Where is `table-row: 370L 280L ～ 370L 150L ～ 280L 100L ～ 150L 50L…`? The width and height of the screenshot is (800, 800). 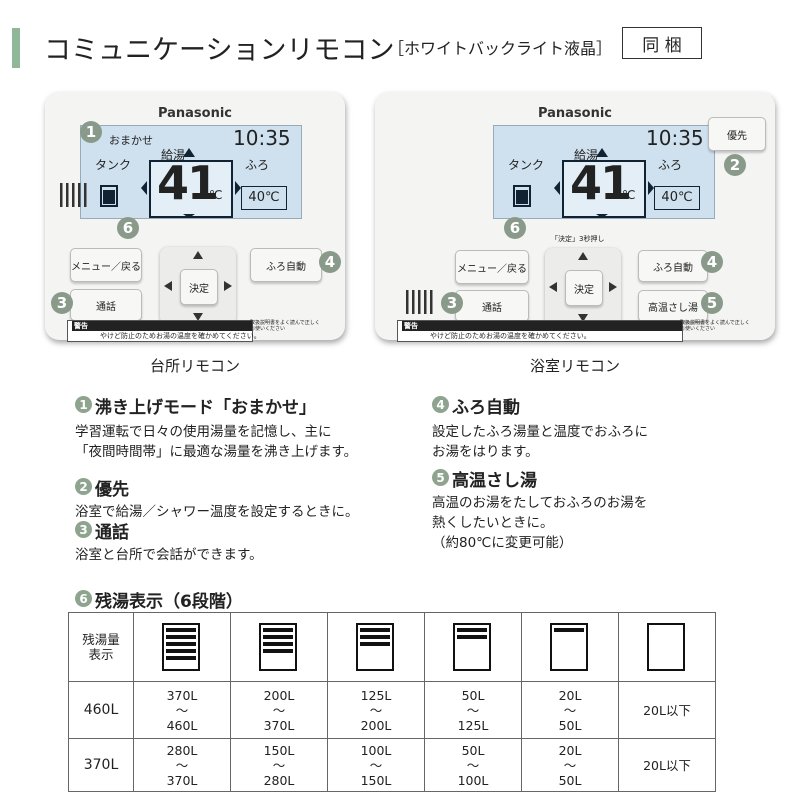 table-row: 370L 280L ～ 370L 150L ～ 280L 100L ～ 150L 50L… is located at coordinates (392, 765).